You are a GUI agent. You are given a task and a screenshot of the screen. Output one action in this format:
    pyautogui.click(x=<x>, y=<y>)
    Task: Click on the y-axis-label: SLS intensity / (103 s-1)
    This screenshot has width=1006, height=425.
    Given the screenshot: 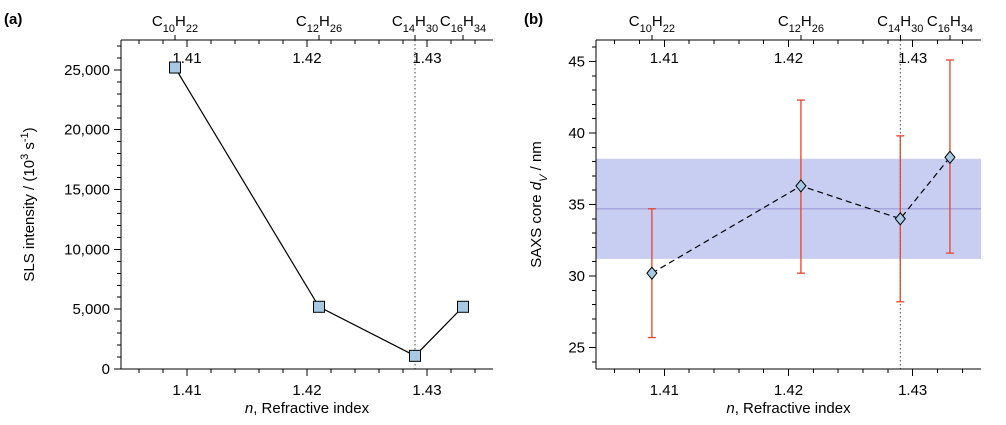 What is the action you would take?
    pyautogui.click(x=28, y=204)
    